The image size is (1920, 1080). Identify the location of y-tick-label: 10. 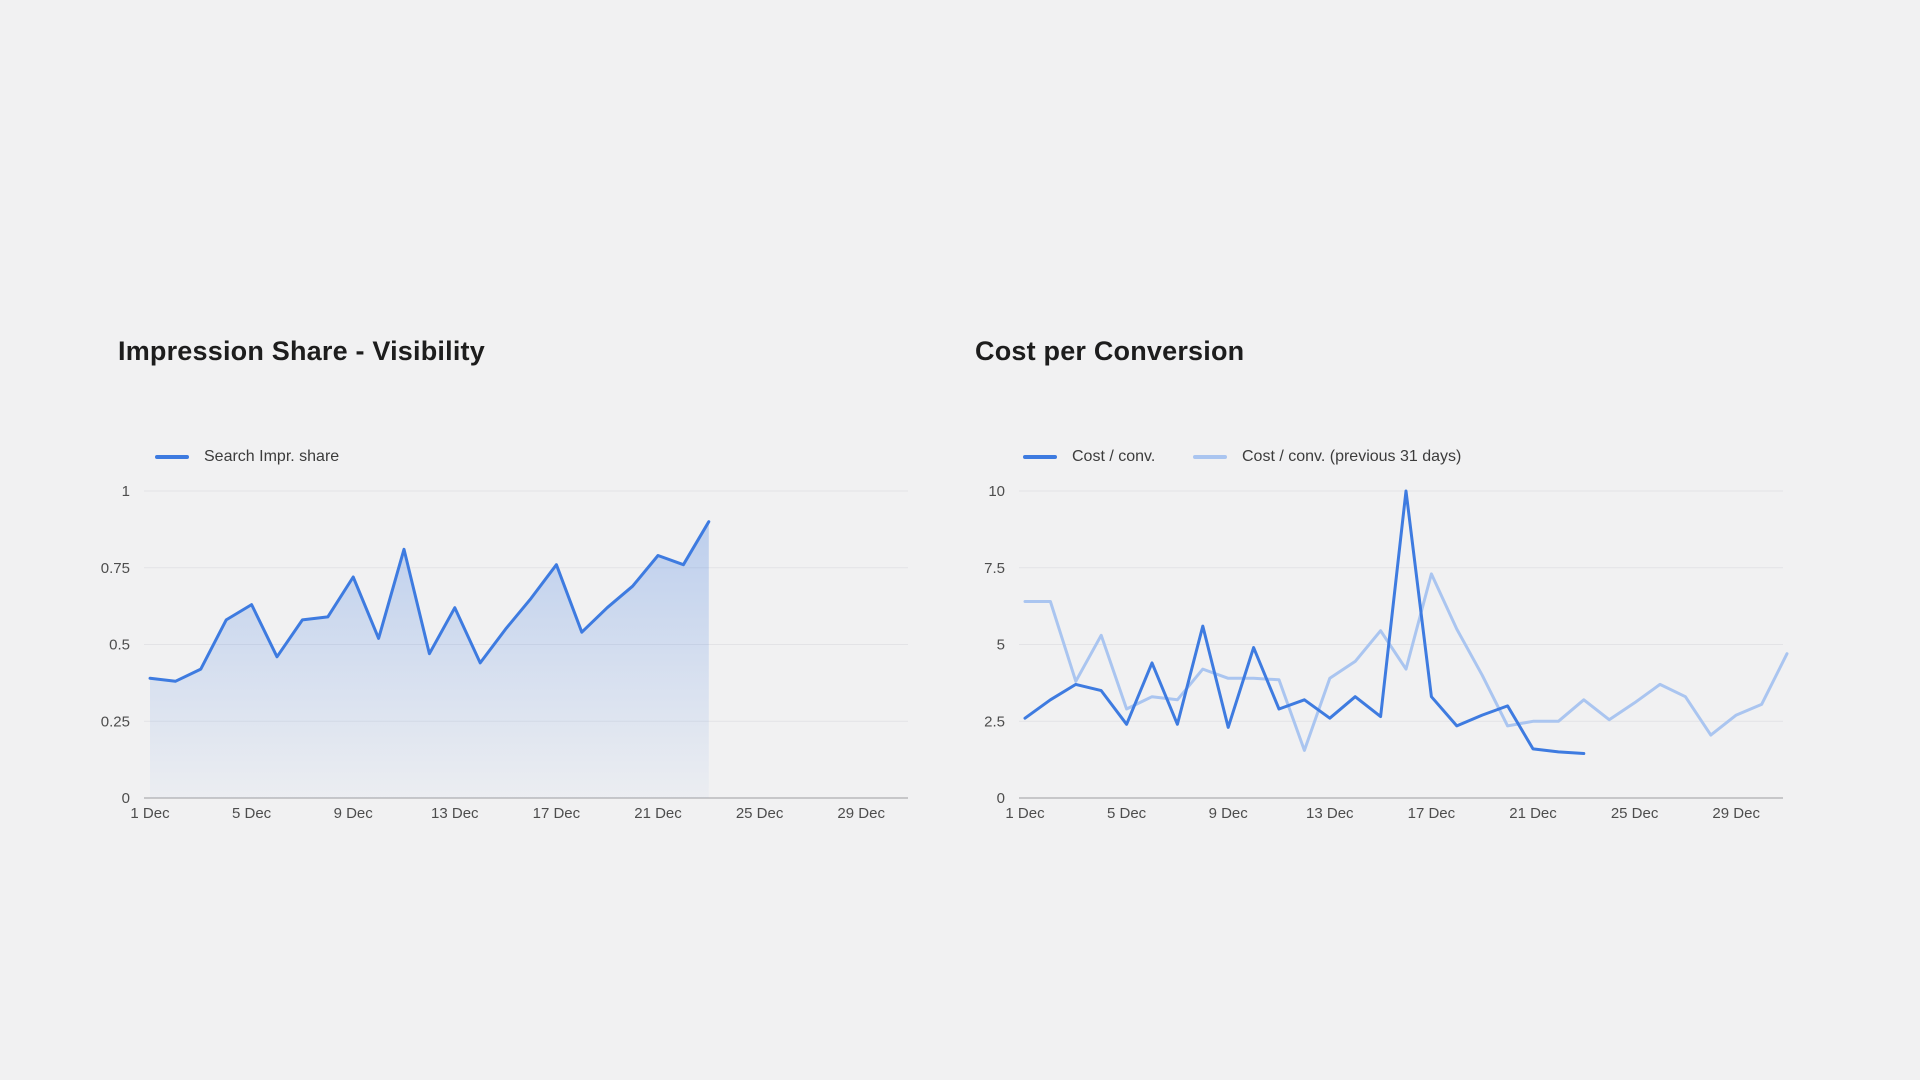
(996, 491).